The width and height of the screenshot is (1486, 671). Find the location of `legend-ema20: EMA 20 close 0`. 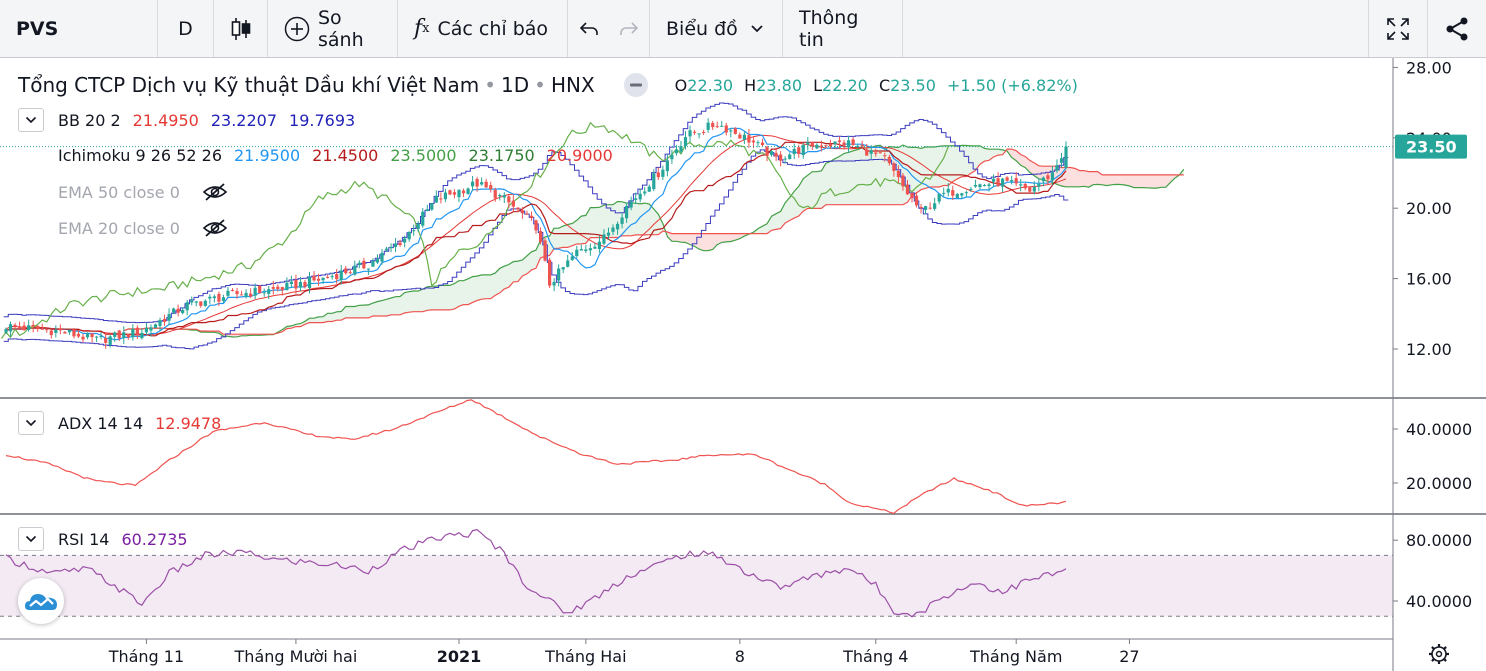

legend-ema20: EMA 20 close 0 is located at coordinates (143, 228).